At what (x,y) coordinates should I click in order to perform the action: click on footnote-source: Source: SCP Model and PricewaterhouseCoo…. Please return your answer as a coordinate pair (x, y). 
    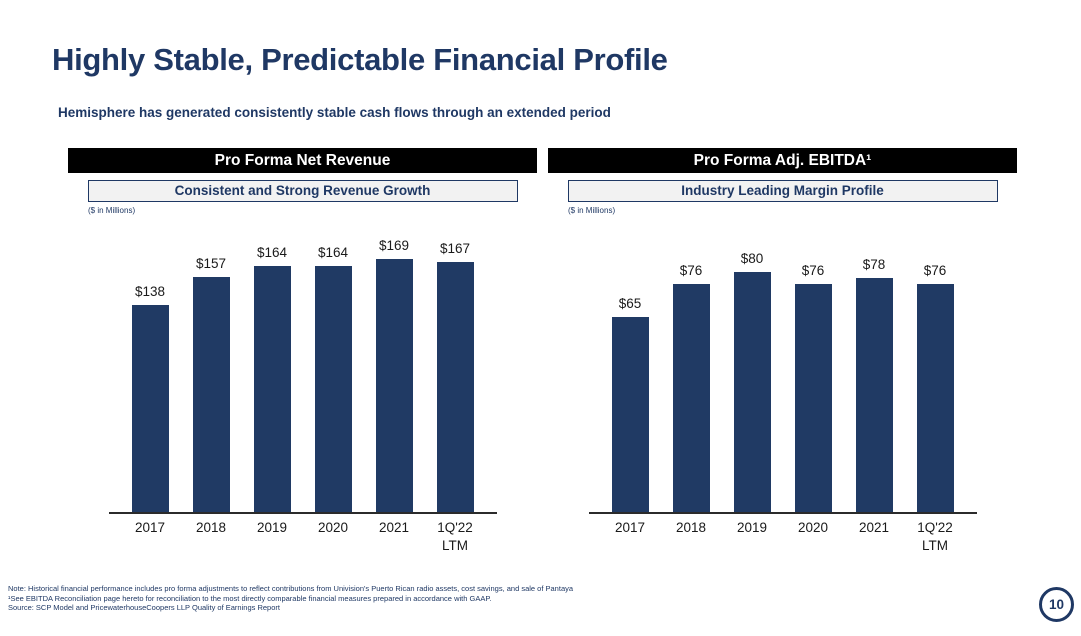
    Looking at the image, I should click on (144, 608).